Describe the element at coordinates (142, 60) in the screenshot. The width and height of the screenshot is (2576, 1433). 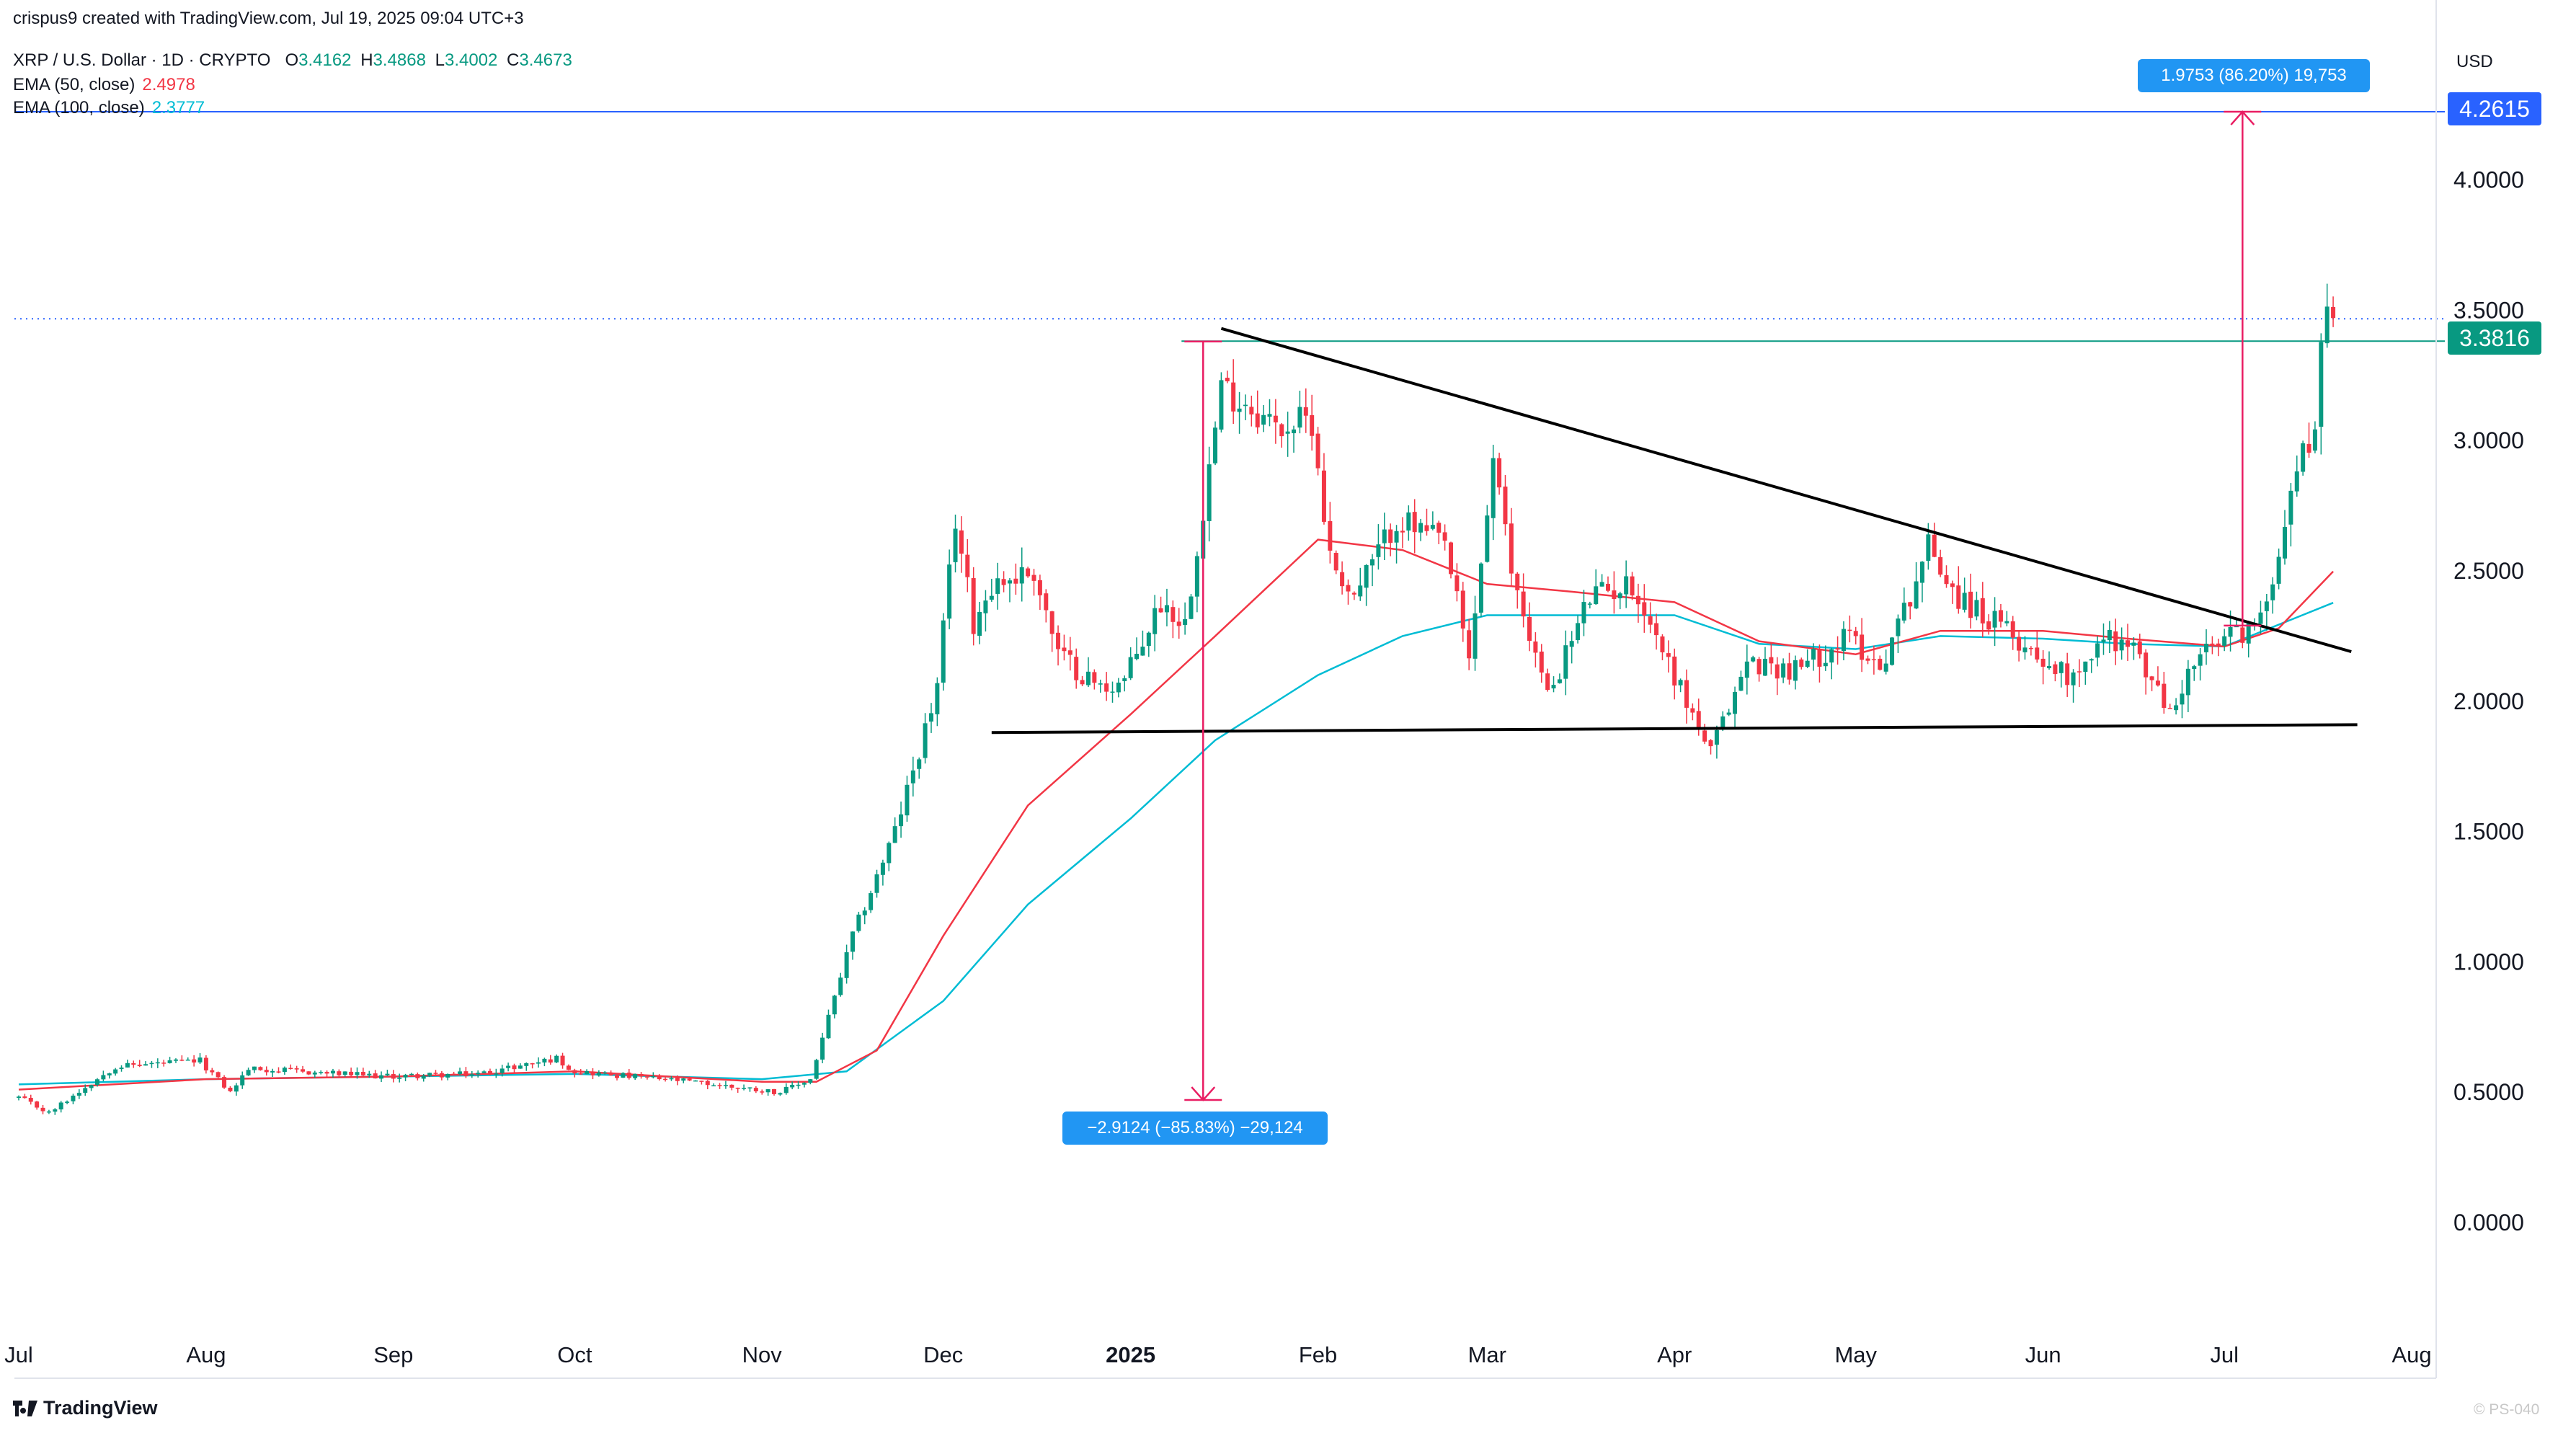
I see `symbol-title: XRP / U.S. Dollar · 1D · CRYPTO` at that location.